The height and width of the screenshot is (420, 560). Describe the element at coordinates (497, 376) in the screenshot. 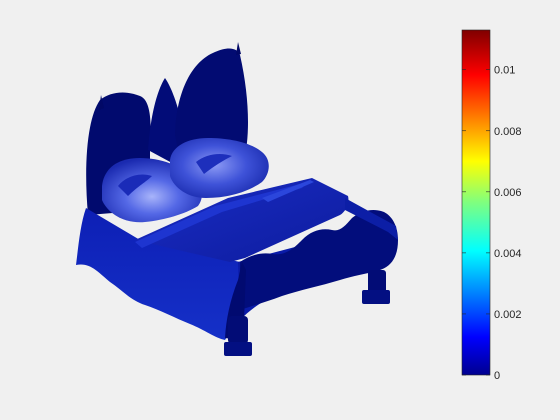

I see `colorbar-tick-label: 0` at that location.